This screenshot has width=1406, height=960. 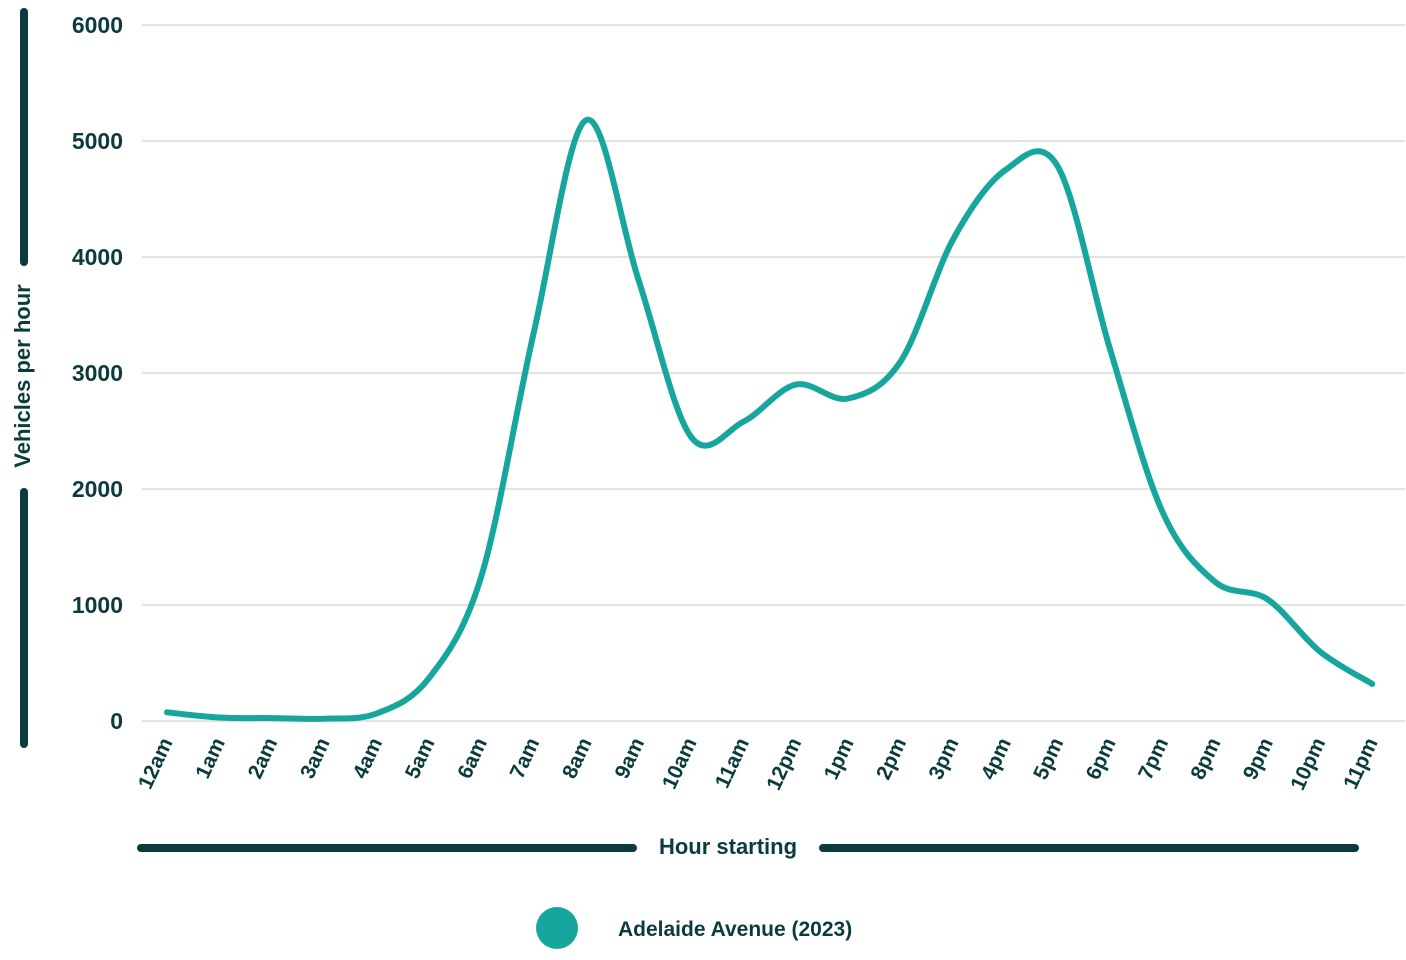 I want to click on x-tick-label: 8pm, so click(x=1205, y=758).